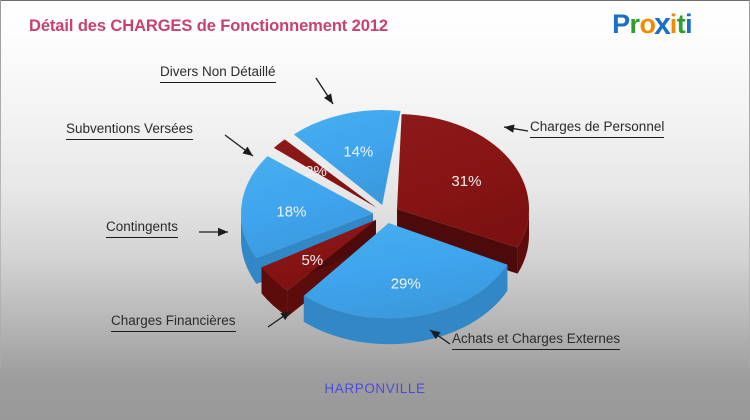 The height and width of the screenshot is (420, 750). What do you see at coordinates (681, 24) in the screenshot?
I see `logo-letter-t: t` at bounding box center [681, 24].